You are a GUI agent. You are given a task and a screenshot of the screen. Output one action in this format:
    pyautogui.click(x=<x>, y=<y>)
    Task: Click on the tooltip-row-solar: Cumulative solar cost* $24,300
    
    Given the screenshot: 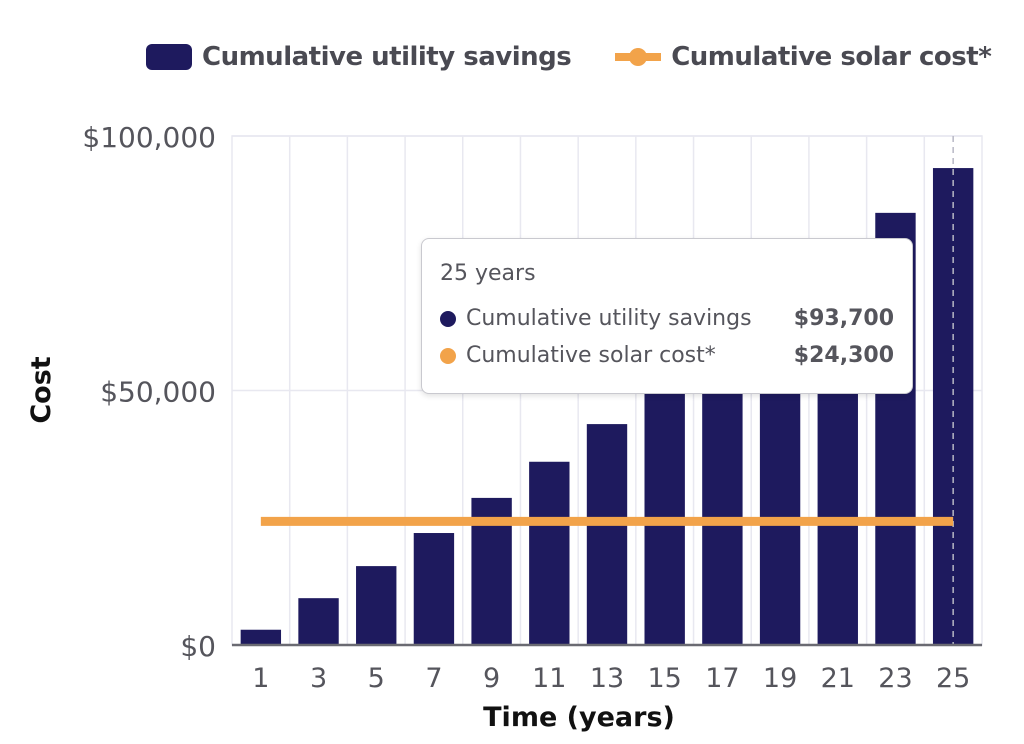 What is the action you would take?
    pyautogui.click(x=667, y=355)
    